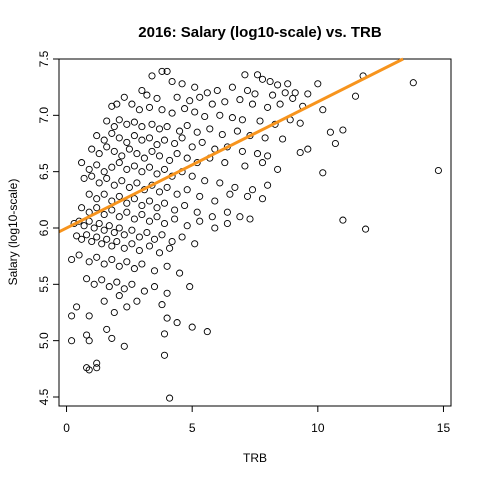 The height and width of the screenshot is (480, 480). What do you see at coordinates (257, 420) in the screenshot?
I see `x-axis: 0 5 10 15` at bounding box center [257, 420].